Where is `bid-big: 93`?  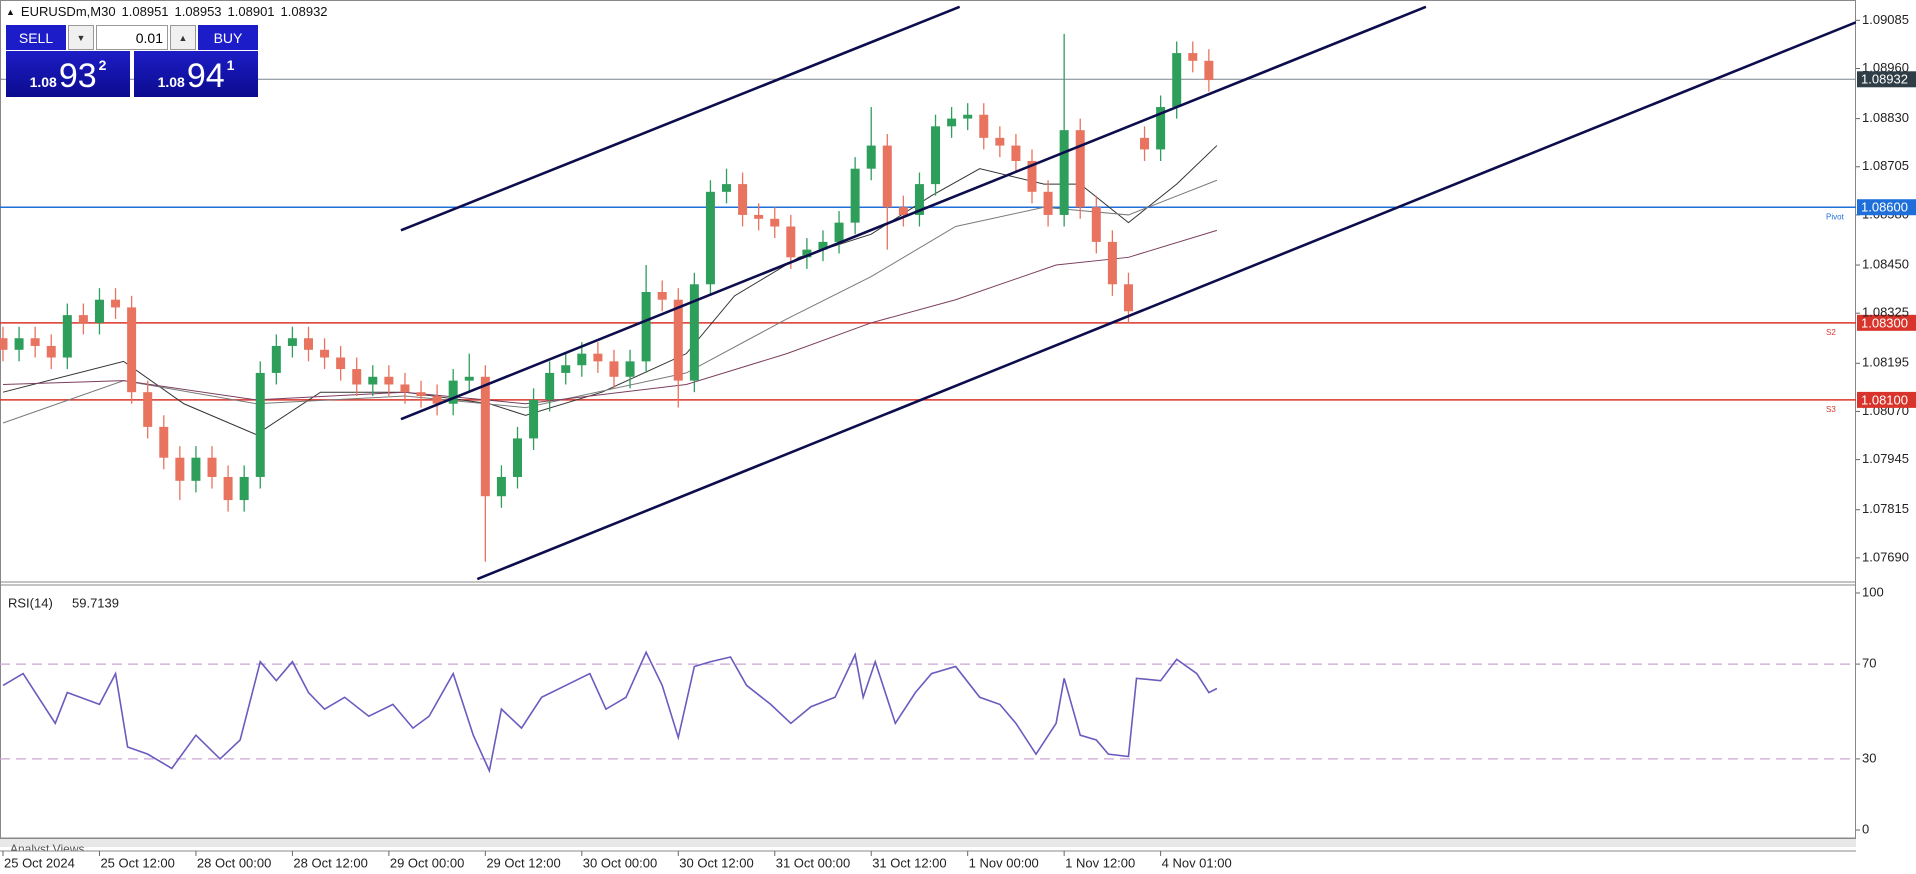 bid-big: 93 is located at coordinates (77, 76).